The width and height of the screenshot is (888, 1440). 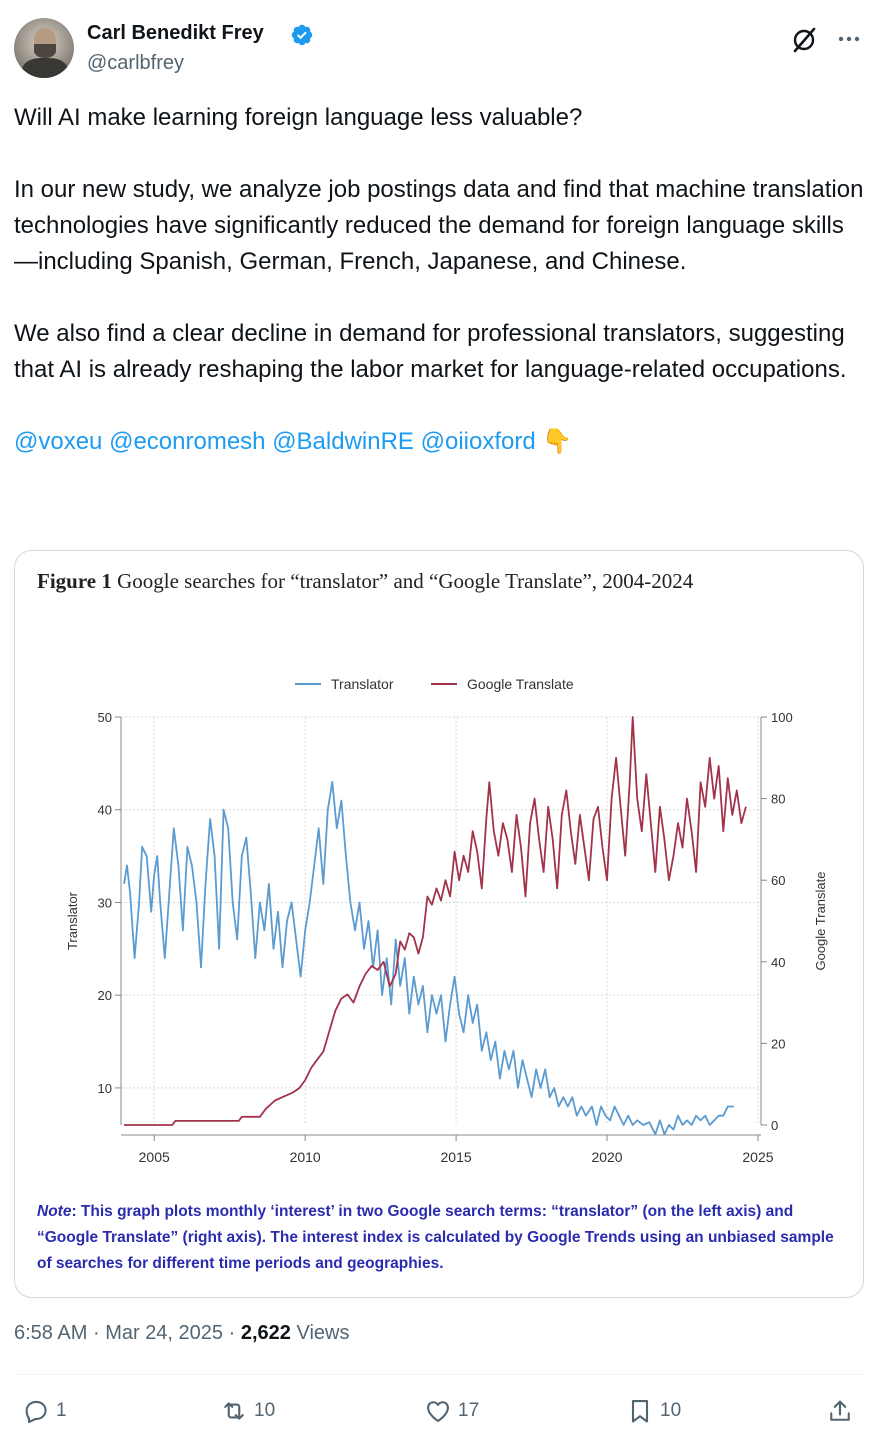 What do you see at coordinates (456, 1157) in the screenshot?
I see `x-tick-label: 2015` at bounding box center [456, 1157].